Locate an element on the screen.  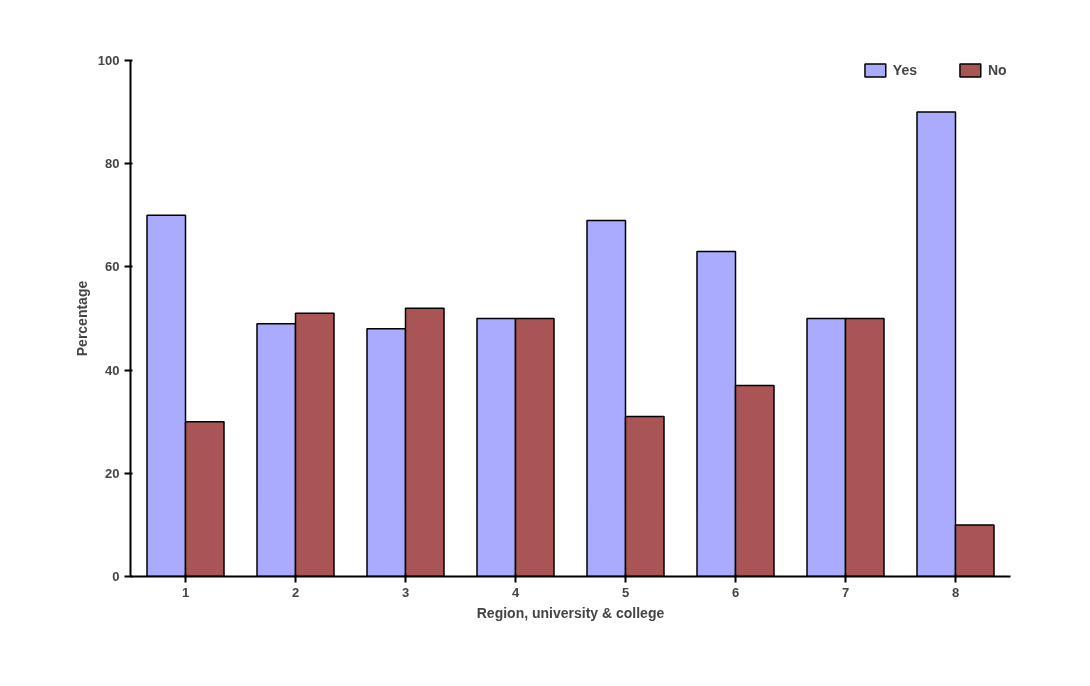
x-tick-label: 8 is located at coordinates (955, 592).